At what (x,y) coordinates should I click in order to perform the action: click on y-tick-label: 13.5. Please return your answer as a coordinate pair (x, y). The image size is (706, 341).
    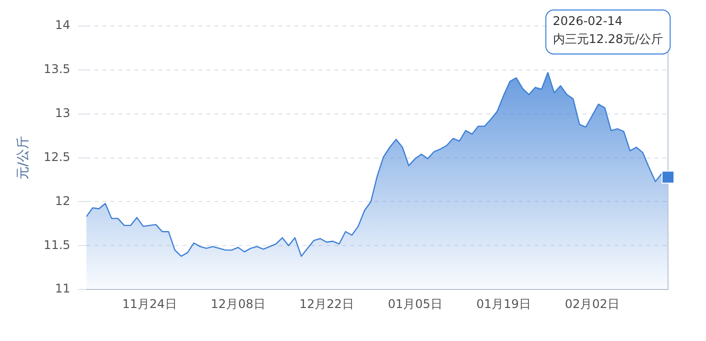
    Looking at the image, I should click on (57, 69).